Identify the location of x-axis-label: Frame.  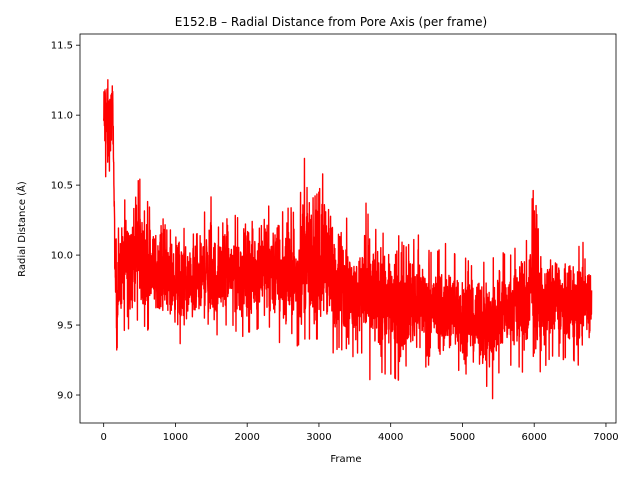
(345, 459).